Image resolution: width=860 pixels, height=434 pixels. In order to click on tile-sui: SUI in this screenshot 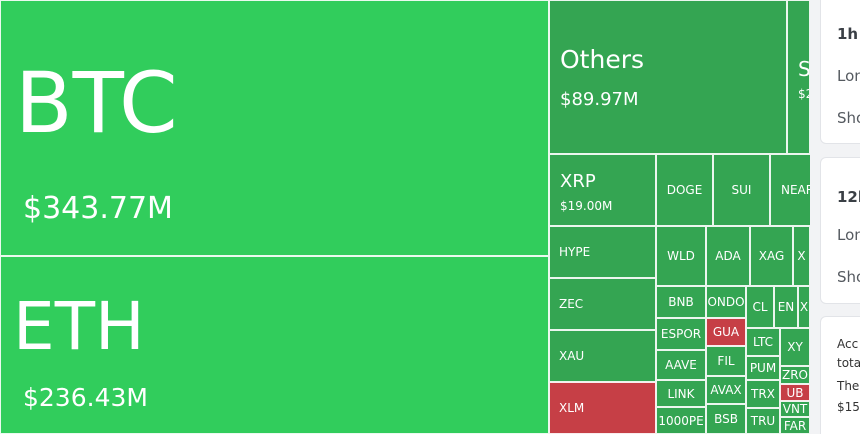, I will do `click(741, 190)`.